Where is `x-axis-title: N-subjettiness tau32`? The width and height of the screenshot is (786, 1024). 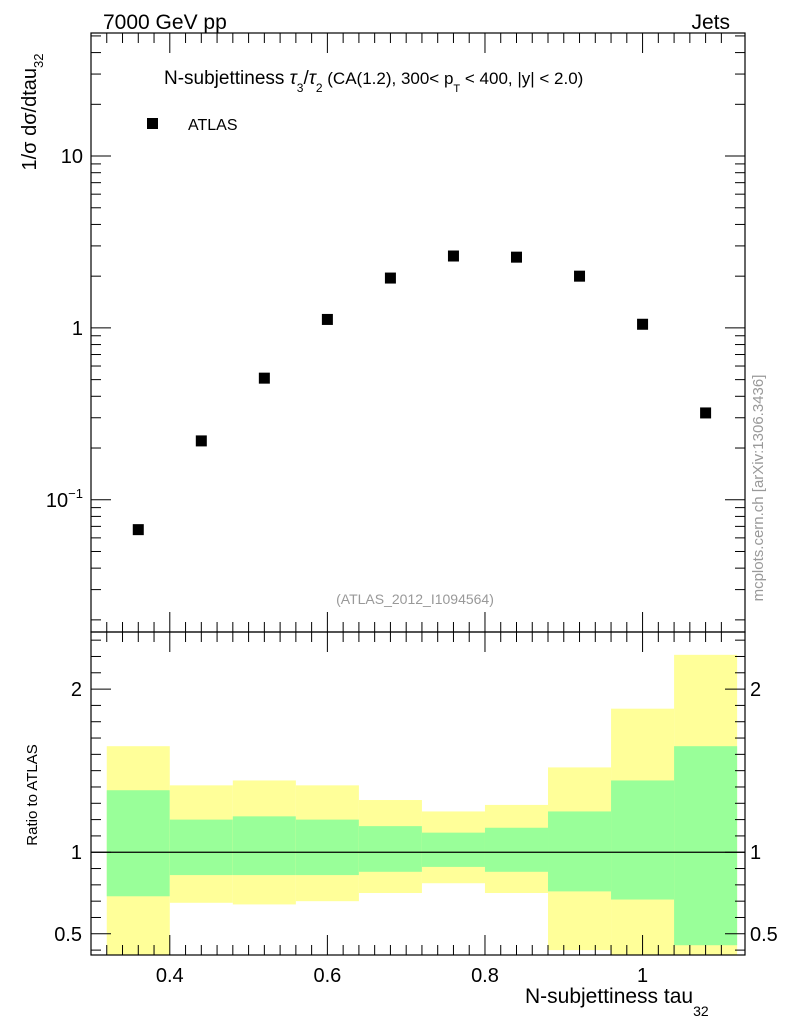 x-axis-title: N-subjettiness tau32 is located at coordinates (617, 1002).